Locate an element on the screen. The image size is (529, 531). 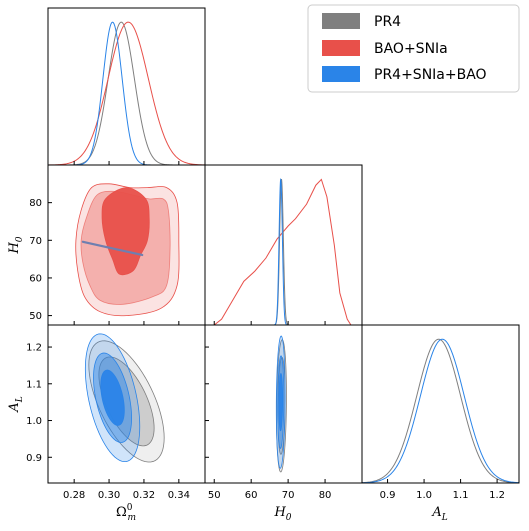
x-tick-label-omega_m: 0.32 is located at coordinates (144, 495).